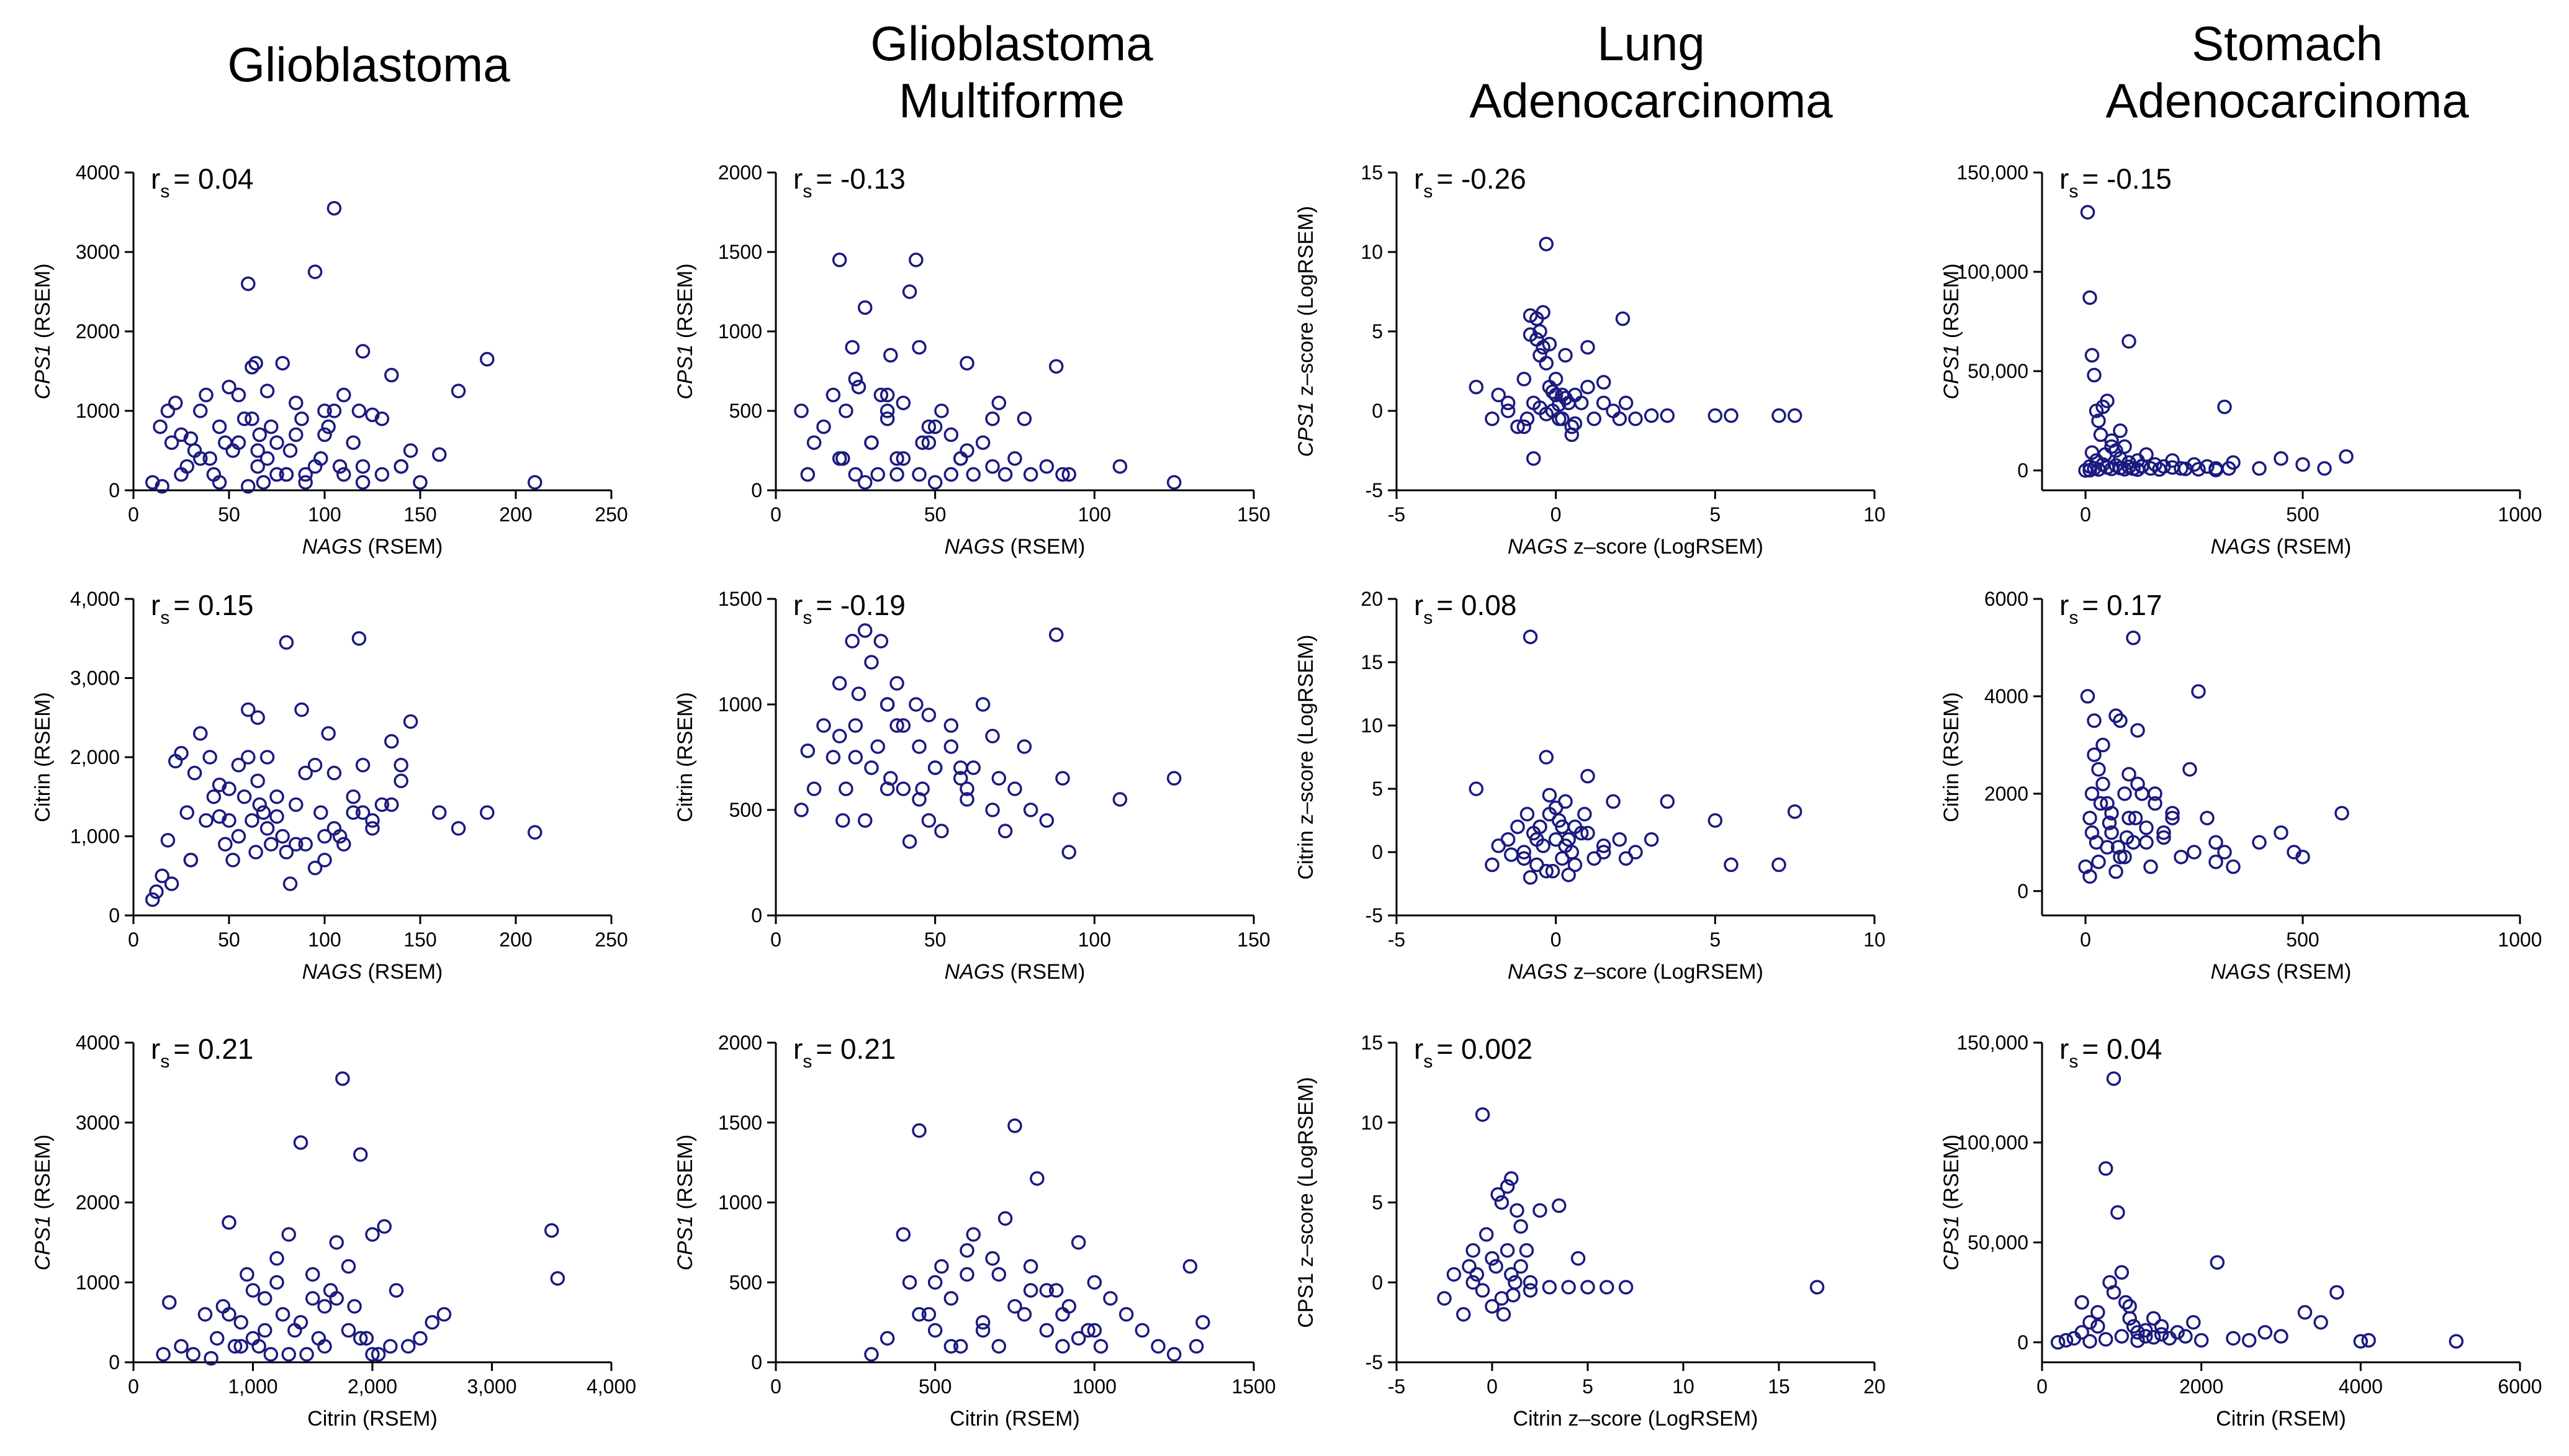 The image size is (2569, 1456). Describe the element at coordinates (2115, 182) in the screenshot. I see `rs-annotation: rs = -0.15` at that location.